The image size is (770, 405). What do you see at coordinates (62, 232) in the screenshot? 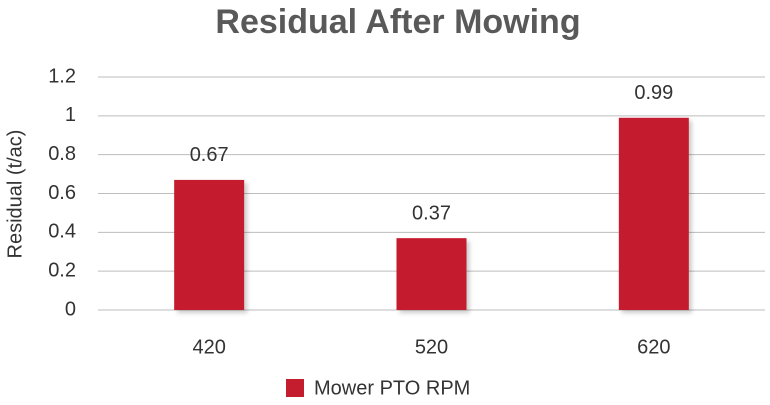
I see `y-tick-label: 0.4` at bounding box center [62, 232].